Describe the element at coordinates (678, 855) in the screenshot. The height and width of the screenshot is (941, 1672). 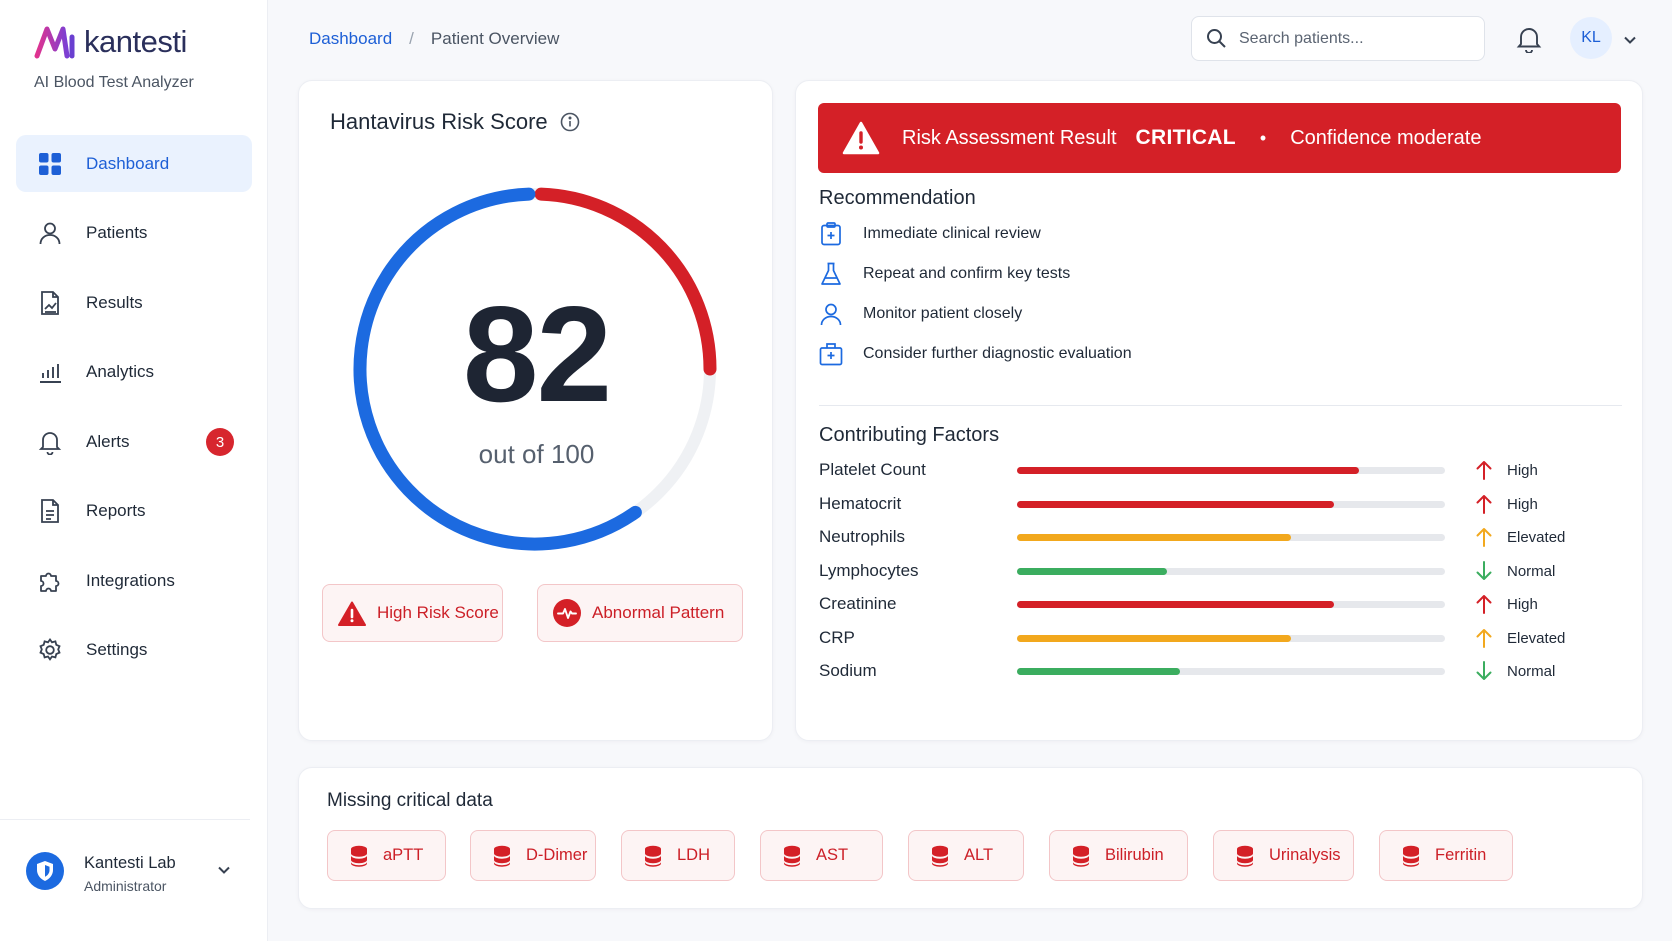
I see `missing-data-chip: LDH` at that location.